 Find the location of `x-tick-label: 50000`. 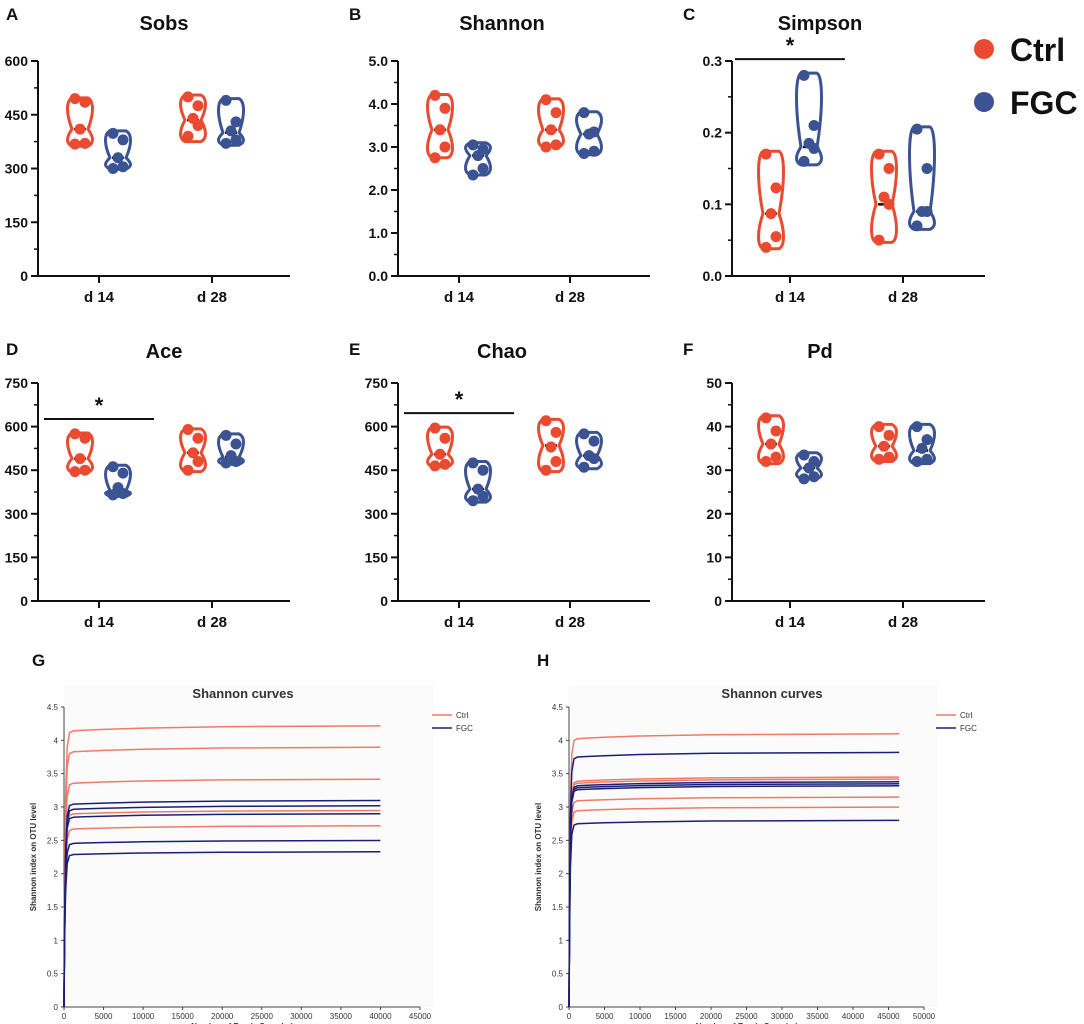

x-tick-label: 50000 is located at coordinates (924, 1016).